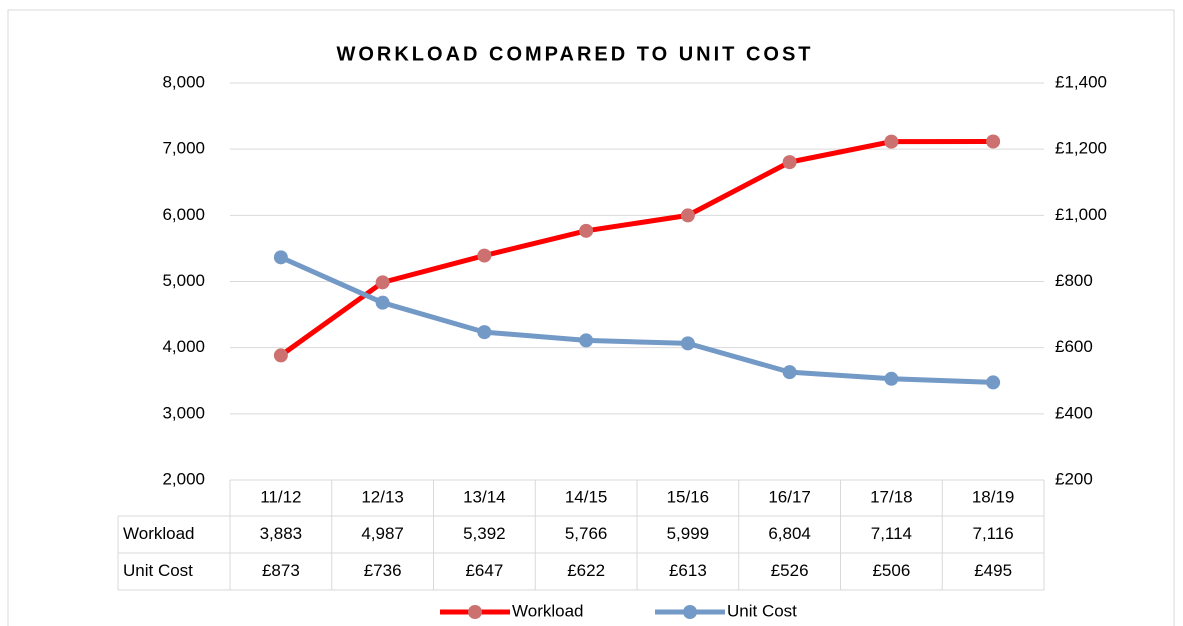 This screenshot has width=1183, height=626. Describe the element at coordinates (688, 533) in the screenshot. I see `table-cell: 5,999` at that location.